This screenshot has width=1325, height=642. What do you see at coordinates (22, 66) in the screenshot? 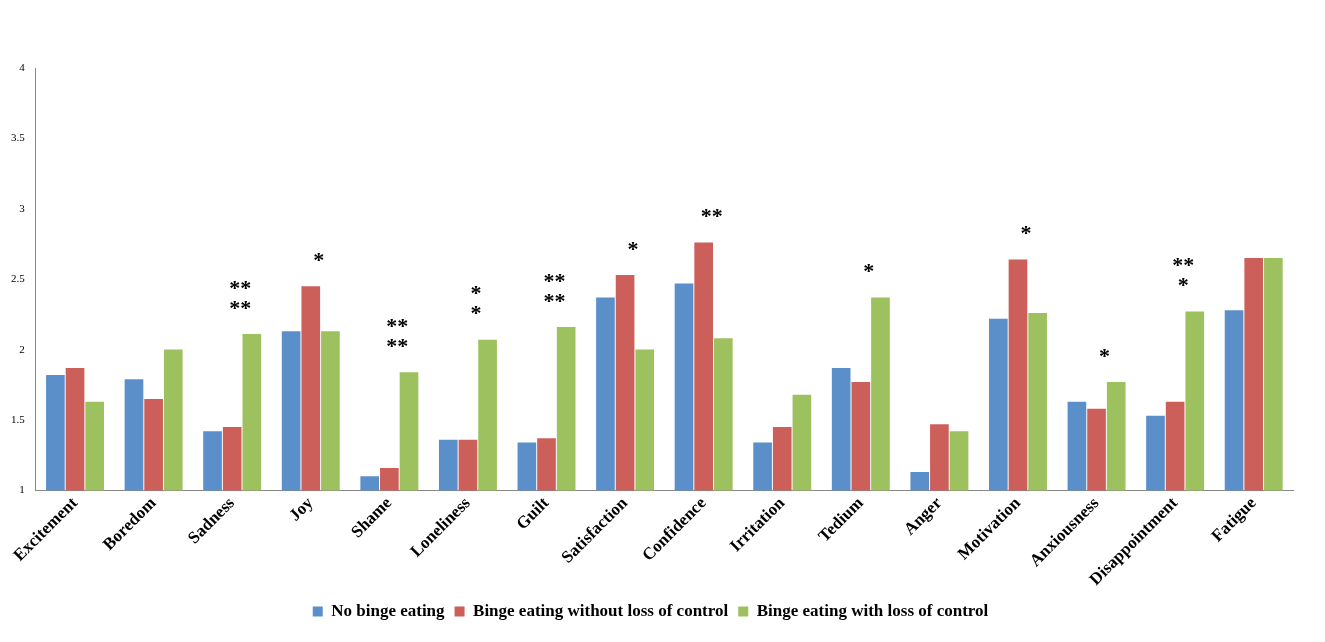
I see `y-tick-label: 4` at bounding box center [22, 66].